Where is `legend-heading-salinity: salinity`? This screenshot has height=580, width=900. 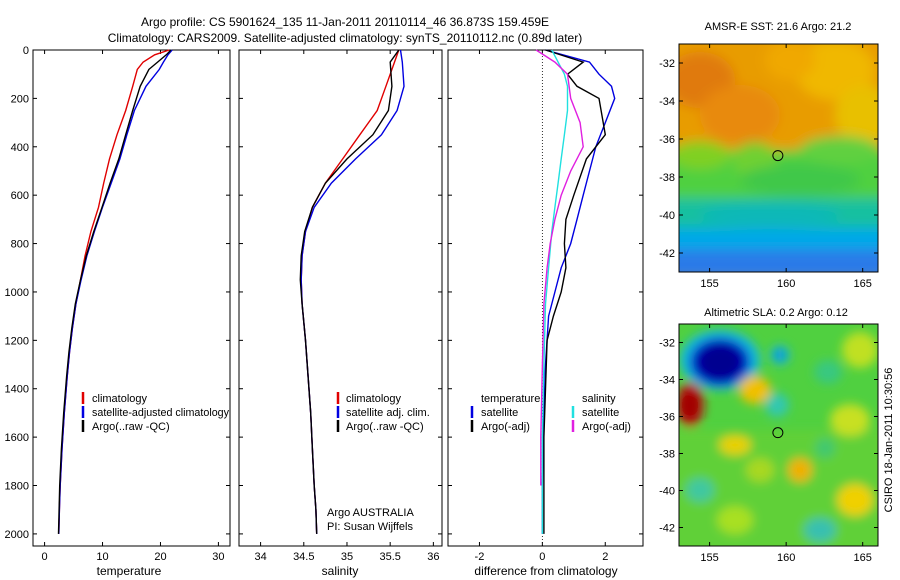 legend-heading-salinity: salinity is located at coordinates (599, 399).